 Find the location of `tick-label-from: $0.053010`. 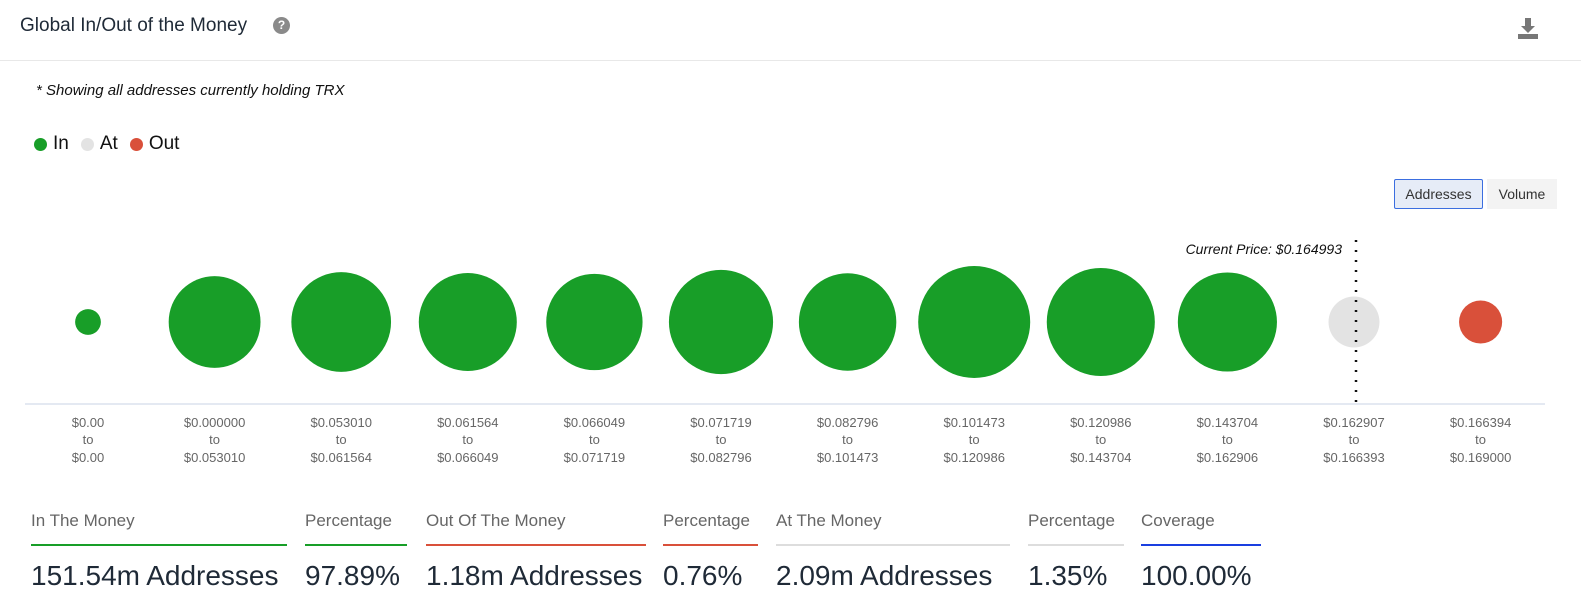

tick-label-from: $0.053010 is located at coordinates (340, 422).